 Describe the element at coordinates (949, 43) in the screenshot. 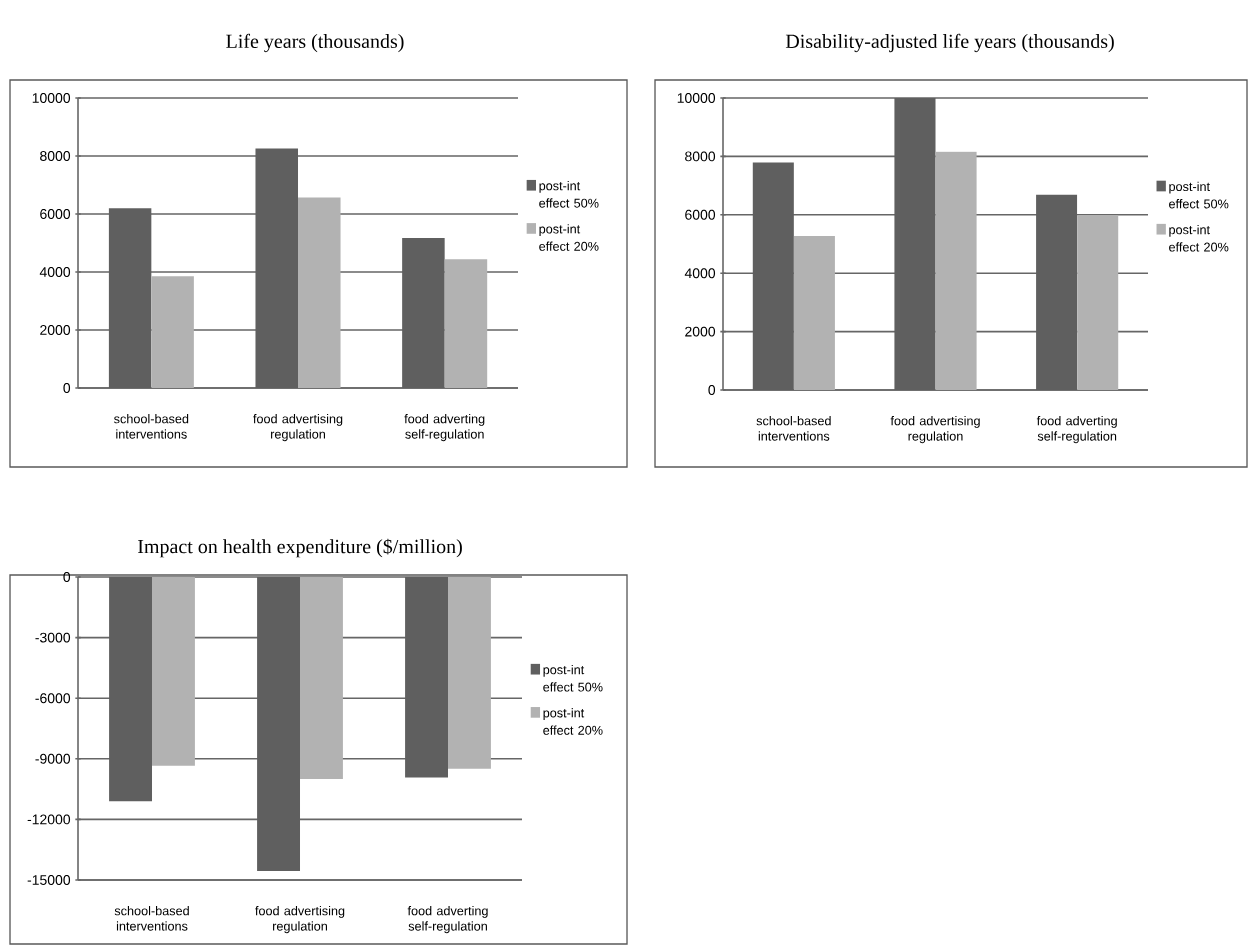

I see `chart-title: Disability-adjusted life years (thousands)` at that location.